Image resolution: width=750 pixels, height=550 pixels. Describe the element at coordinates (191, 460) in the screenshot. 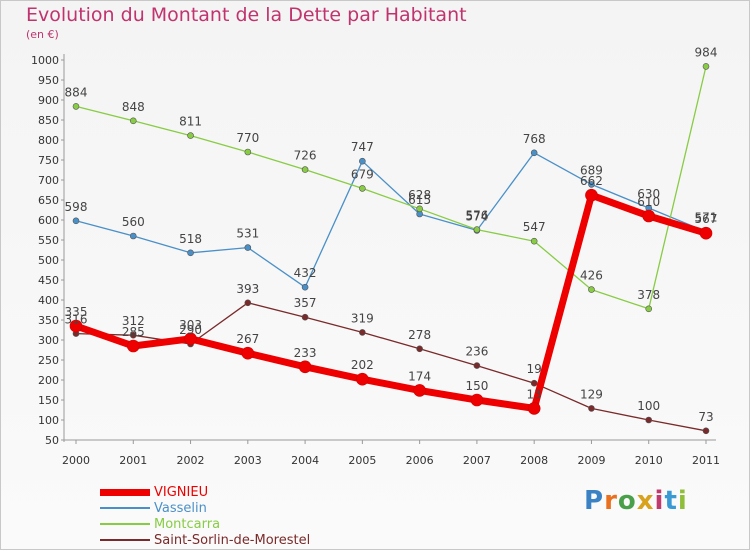

I see `x-tick-label: 2002` at that location.